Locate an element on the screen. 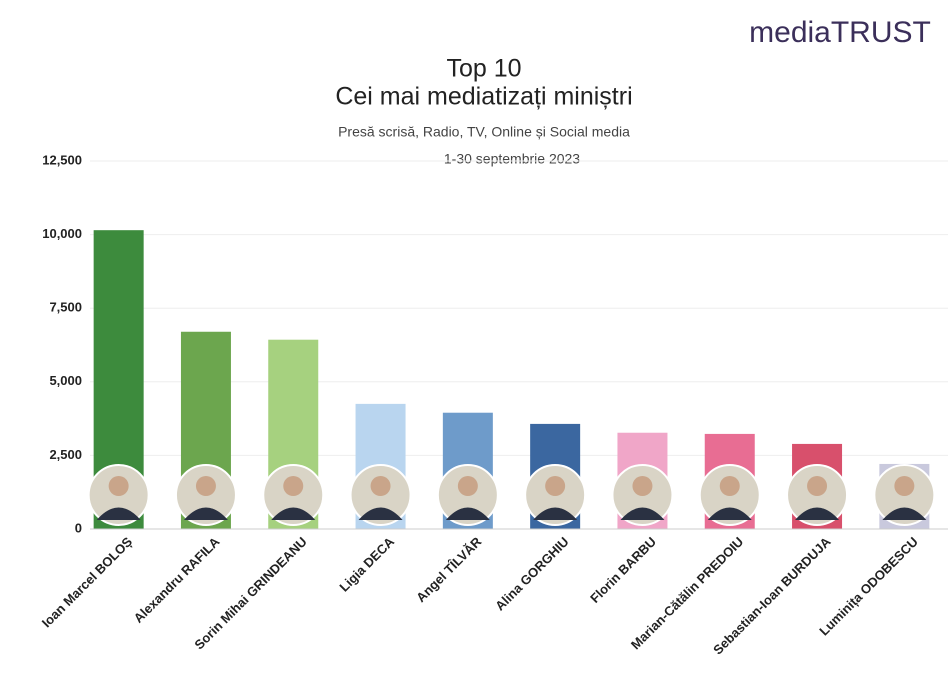 The width and height of the screenshot is (948, 687). x-tick-label: Luminița ODOBESCU is located at coordinates (868, 586).